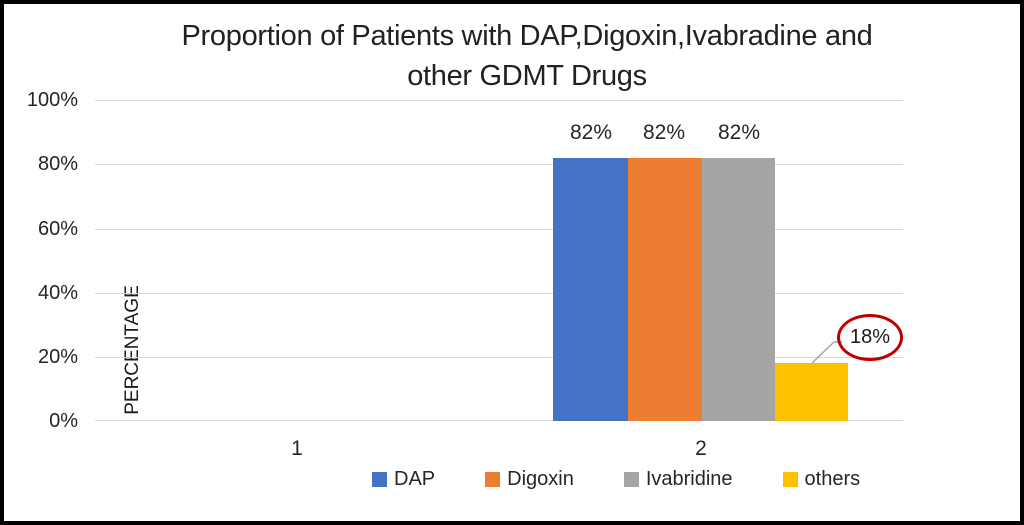  Describe the element at coordinates (739, 132) in the screenshot. I see `data-label-ivabridine: 82%` at that location.